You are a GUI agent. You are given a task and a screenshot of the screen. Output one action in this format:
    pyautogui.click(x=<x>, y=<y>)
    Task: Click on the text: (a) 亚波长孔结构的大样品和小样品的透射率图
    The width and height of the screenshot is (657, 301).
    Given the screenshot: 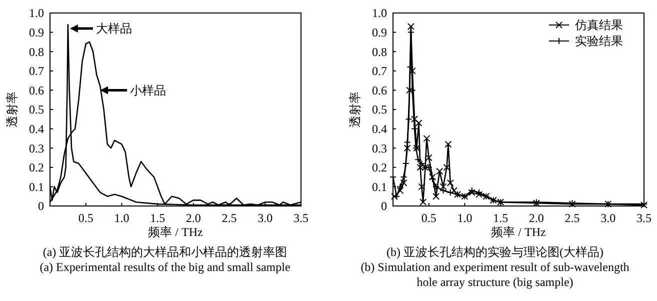 What is the action you would take?
    pyautogui.click(x=165, y=252)
    